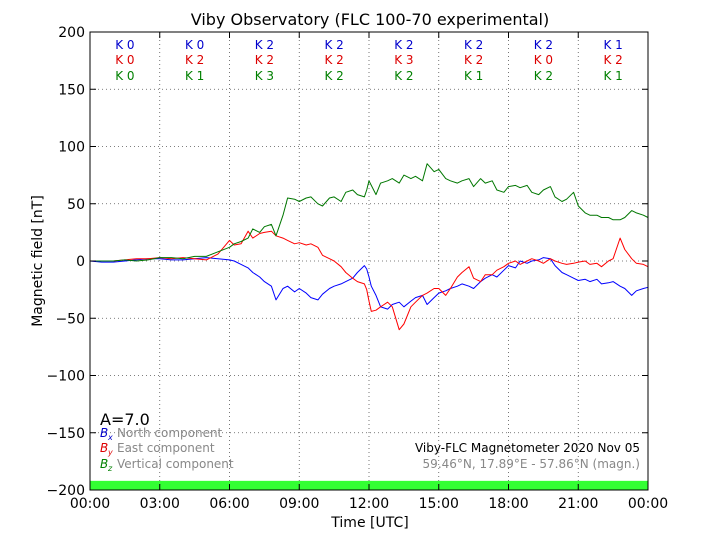  What do you see at coordinates (66, 434) in the screenshot?
I see `y-tick-label: −150` at bounding box center [66, 434].